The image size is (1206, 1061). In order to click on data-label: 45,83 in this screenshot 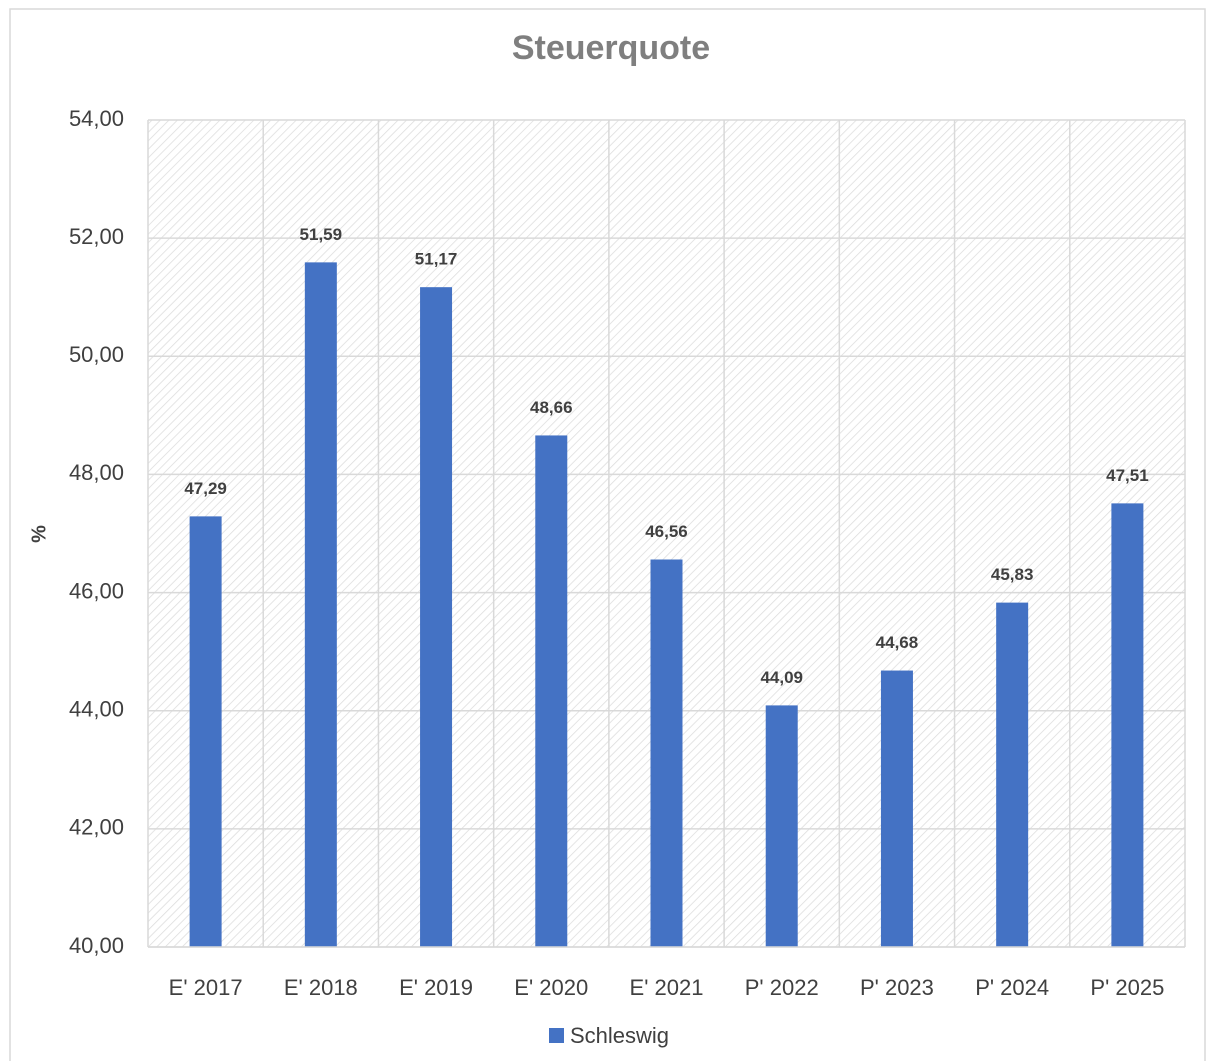, I will do `click(1012, 574)`.